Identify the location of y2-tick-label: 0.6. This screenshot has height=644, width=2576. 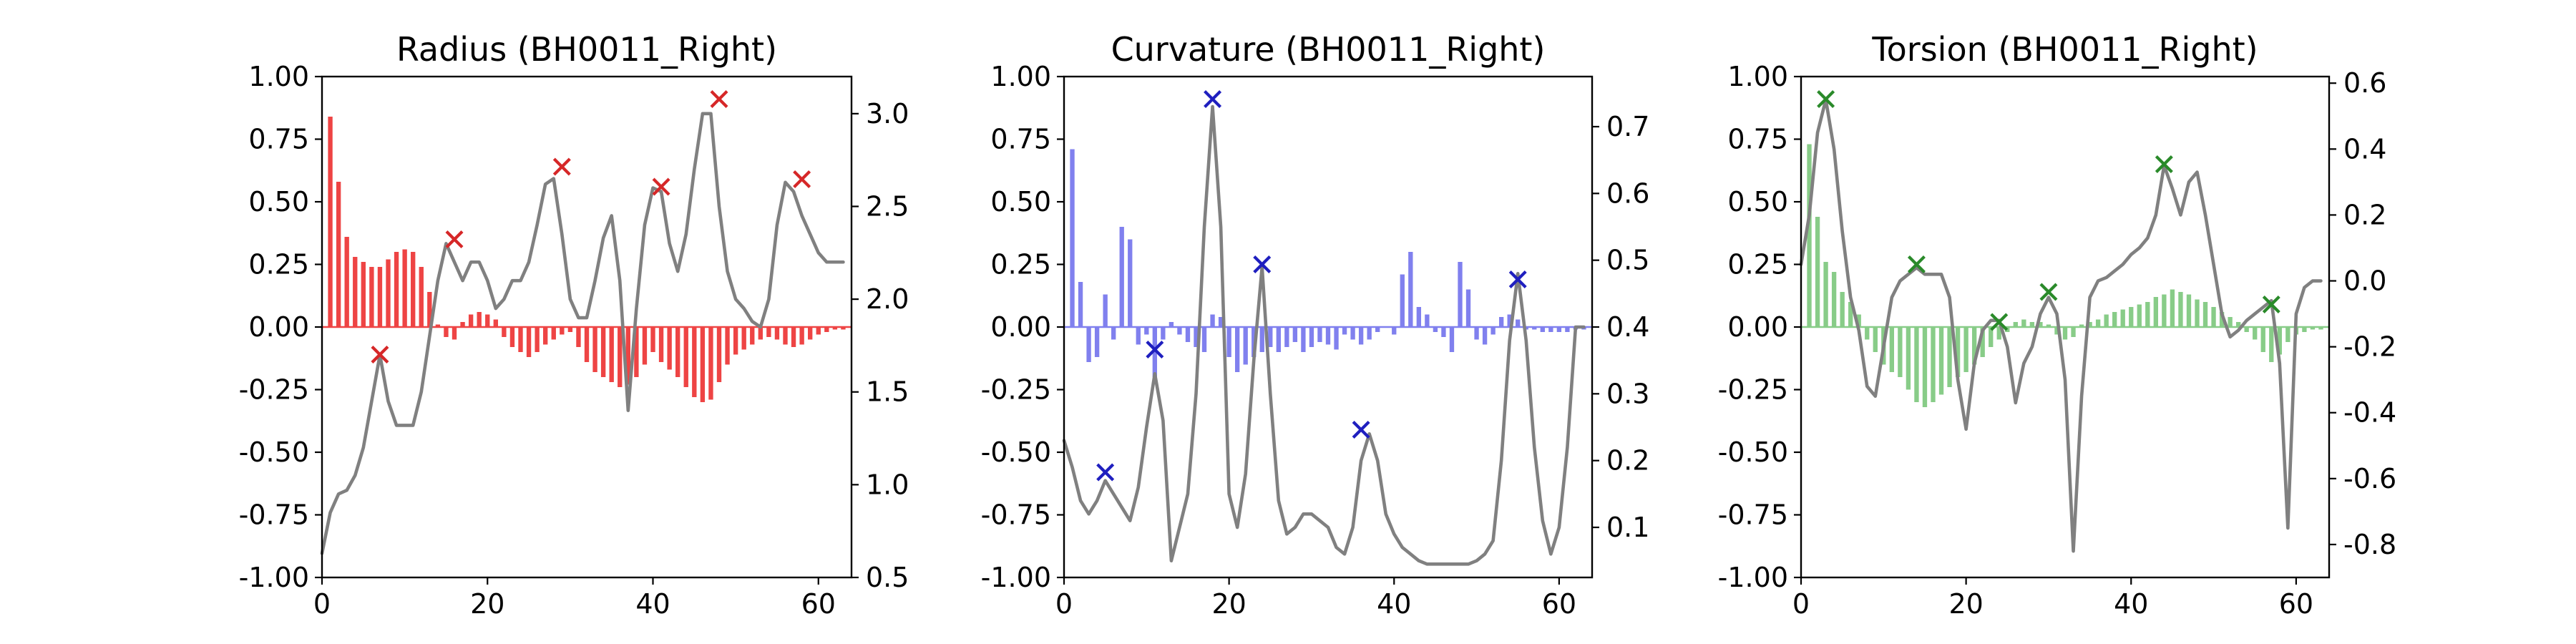
(1627, 193).